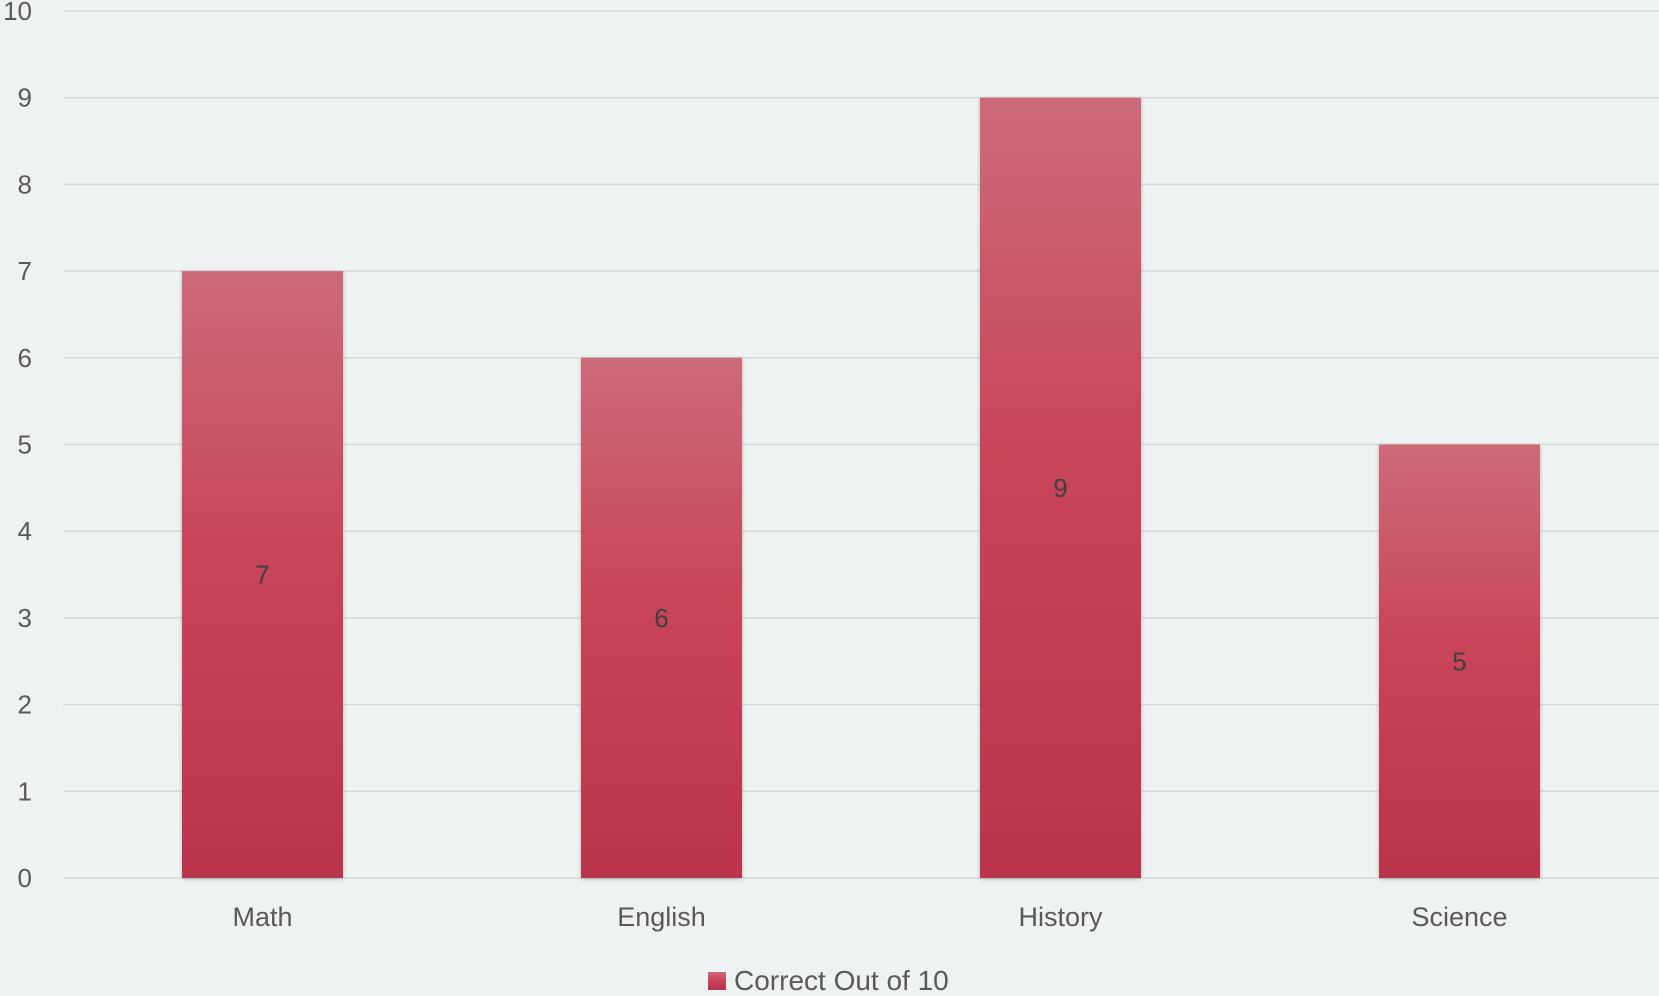  What do you see at coordinates (17, 13) in the screenshot?
I see `y-tick-label: 10` at bounding box center [17, 13].